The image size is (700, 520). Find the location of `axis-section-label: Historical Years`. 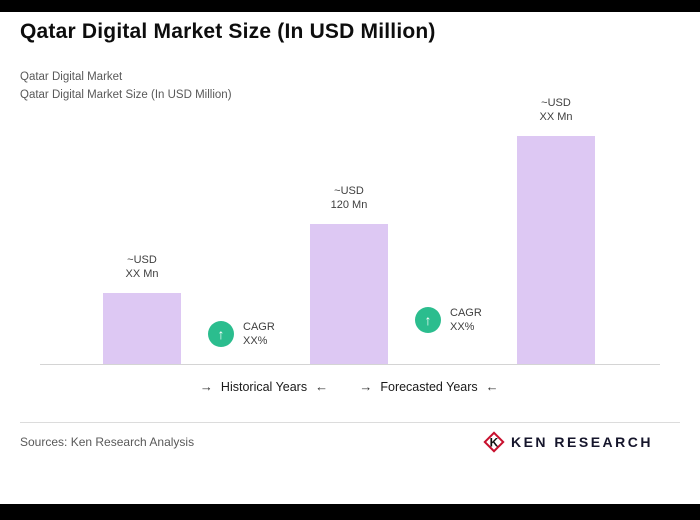

axis-section-label: Historical Years is located at coordinates (264, 386).